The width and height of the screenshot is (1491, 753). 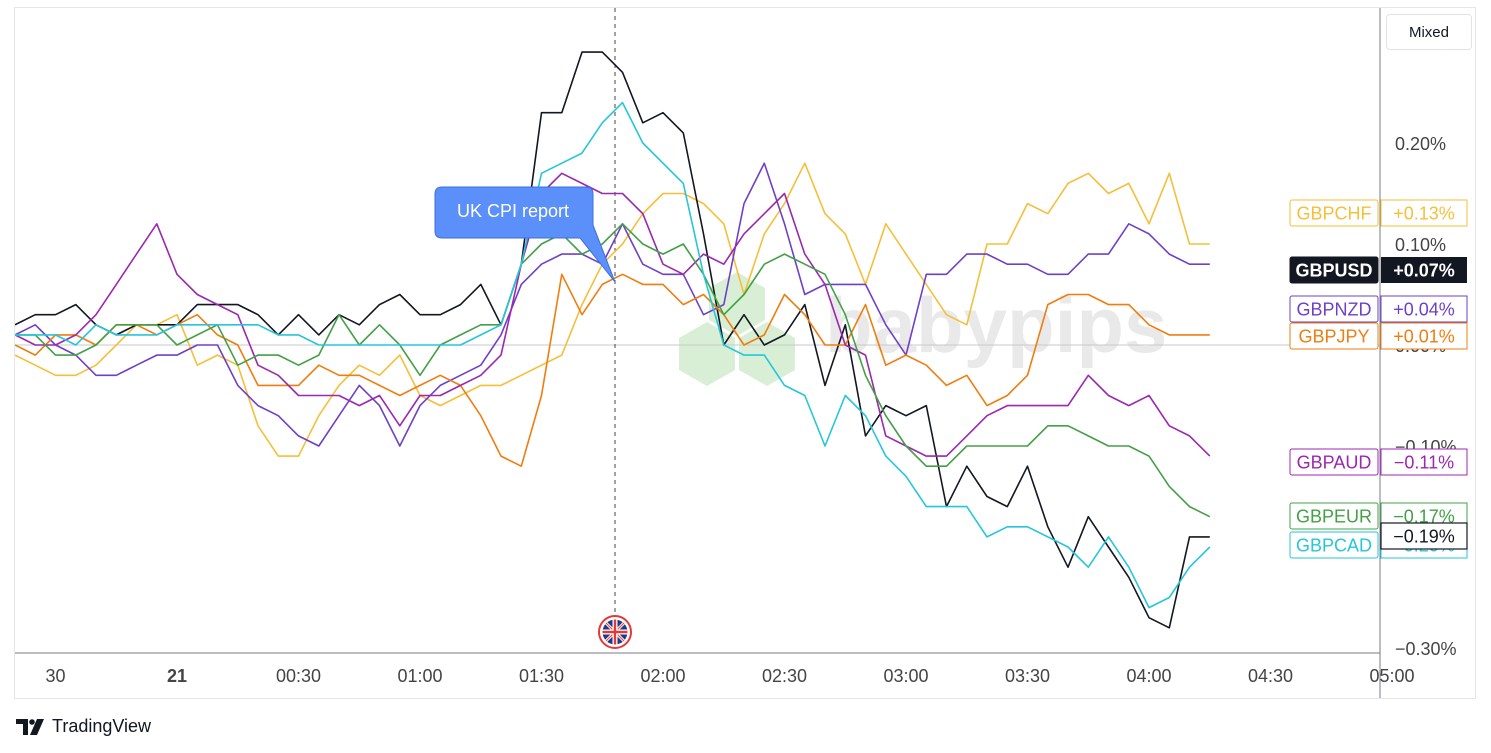 I want to click on y-tick-label: −0.30%, so click(x=1426, y=649).